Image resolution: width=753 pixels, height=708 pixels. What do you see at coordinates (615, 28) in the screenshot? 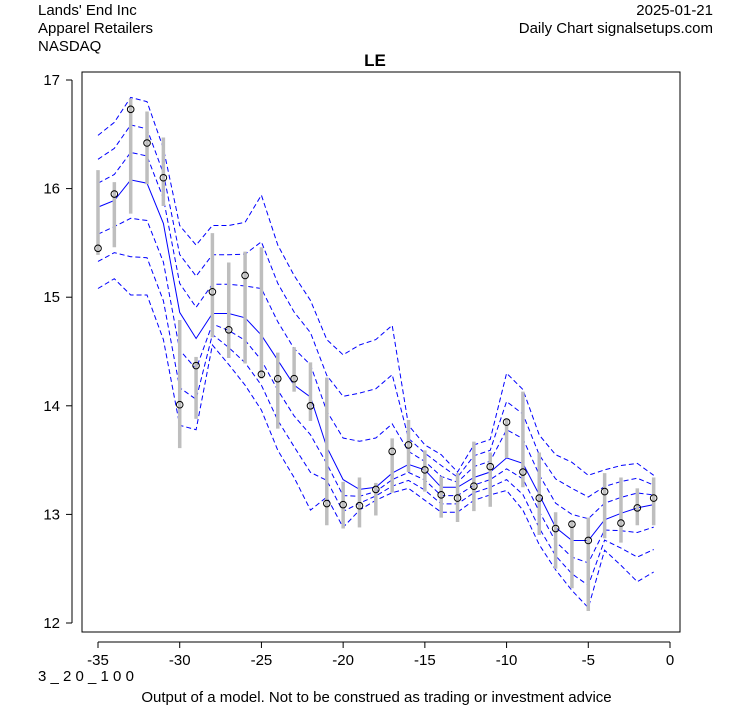
I see `source-label: Daily Chart signalsetups.com` at bounding box center [615, 28].